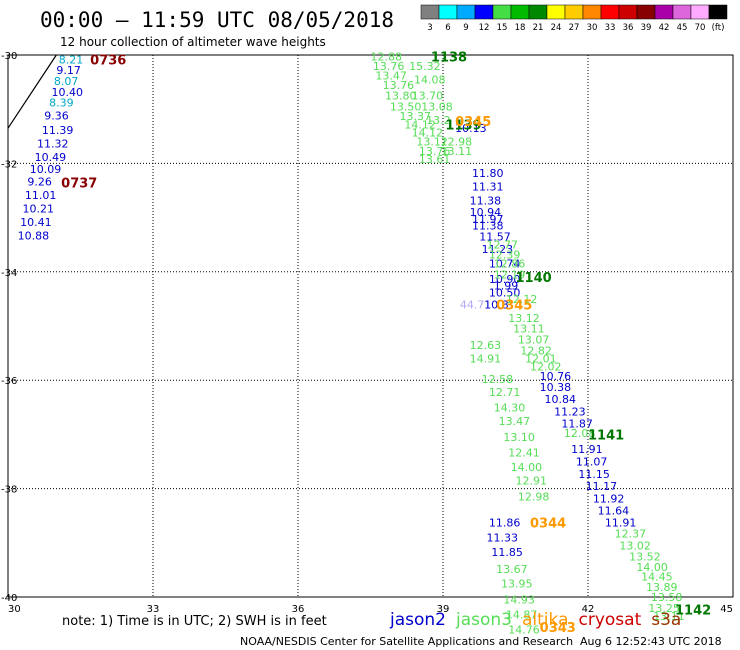 The width and height of the screenshot is (740, 650). What do you see at coordinates (510, 407) in the screenshot?
I see `swh-value-jason3: 14.30` at bounding box center [510, 407].